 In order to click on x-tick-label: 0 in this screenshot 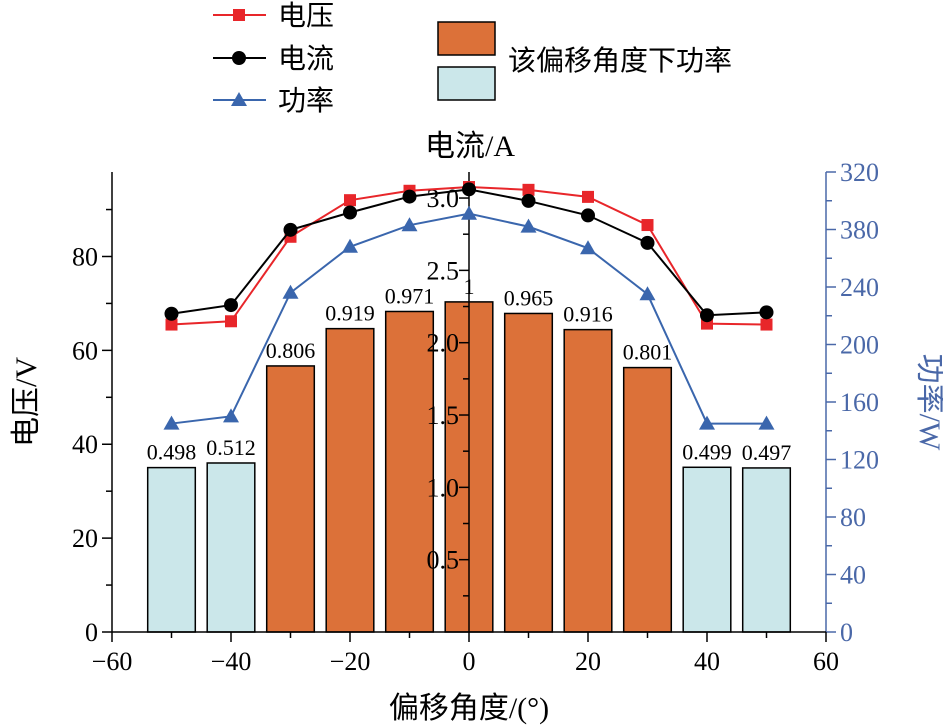, I will do `click(469, 661)`.